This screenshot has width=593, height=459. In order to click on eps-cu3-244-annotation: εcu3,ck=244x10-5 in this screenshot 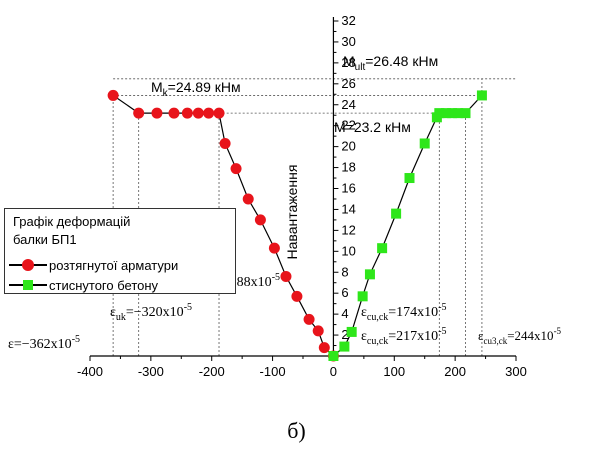, I will do `click(520, 336)`.